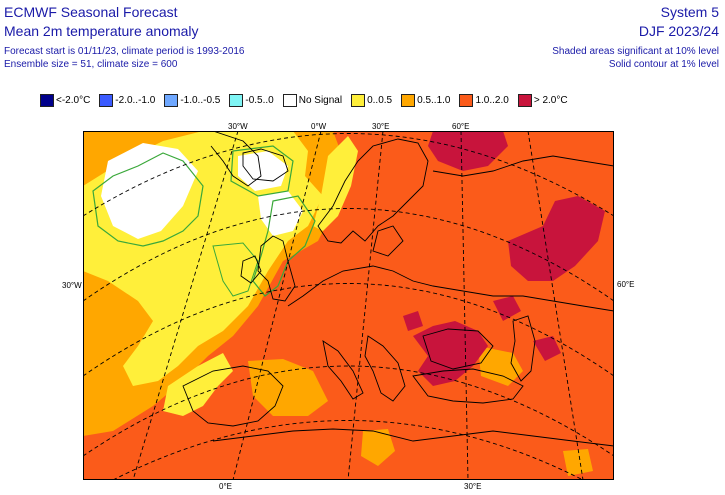  What do you see at coordinates (450, 288) in the screenshot?
I see `coast-continent` at bounding box center [450, 288].